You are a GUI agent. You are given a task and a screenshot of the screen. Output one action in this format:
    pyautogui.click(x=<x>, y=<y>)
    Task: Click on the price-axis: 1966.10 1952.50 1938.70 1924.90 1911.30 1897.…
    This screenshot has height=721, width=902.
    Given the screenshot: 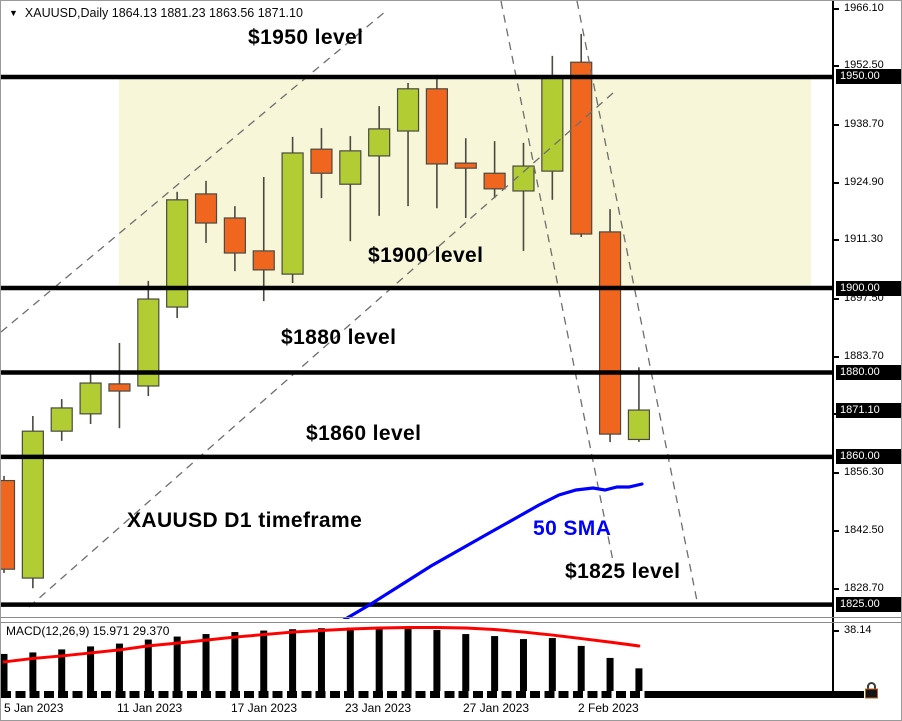 What is the action you would take?
    pyautogui.click(x=866, y=346)
    